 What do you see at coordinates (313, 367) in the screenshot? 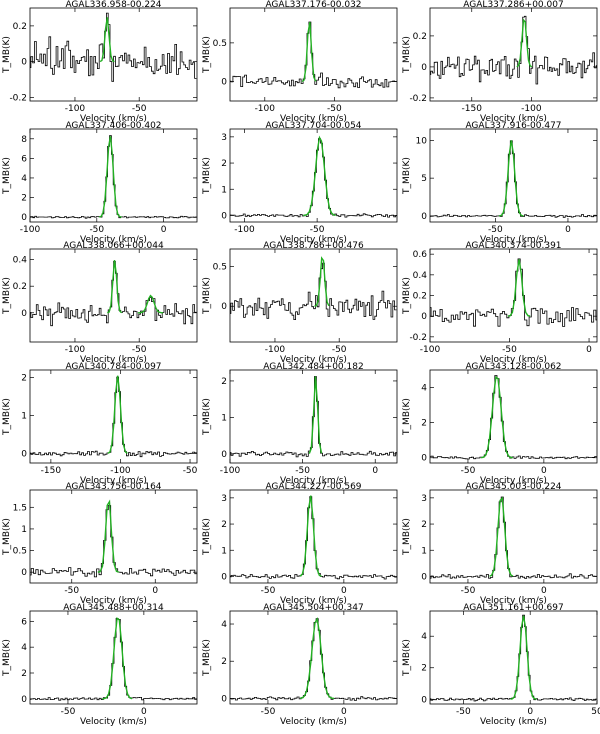
I see `panel-title: AGAL342.484+00.182` at bounding box center [313, 367].